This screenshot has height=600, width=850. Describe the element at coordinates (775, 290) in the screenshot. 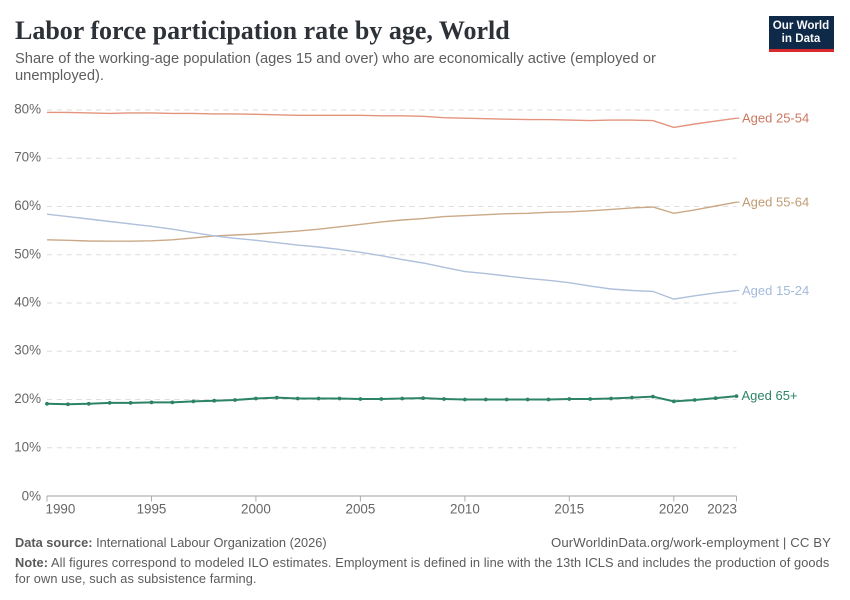

I see `svg-text: Aged 15-24` at that location.